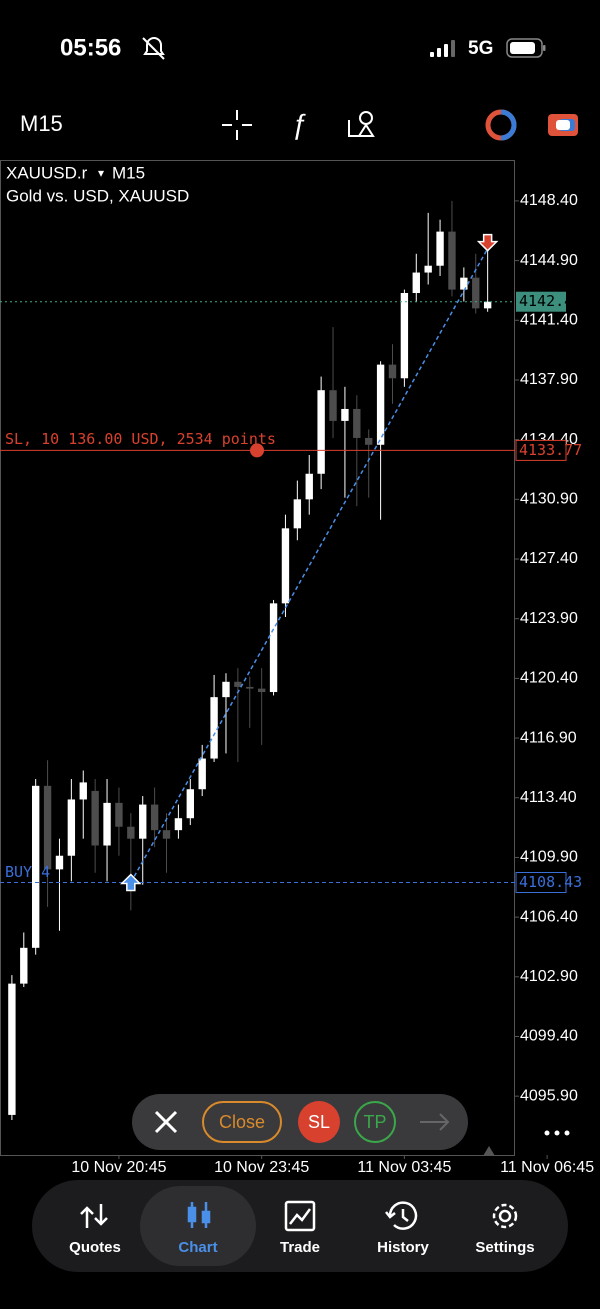 The width and height of the screenshot is (600, 1309). I want to click on tp-label: TP, so click(374, 1122).